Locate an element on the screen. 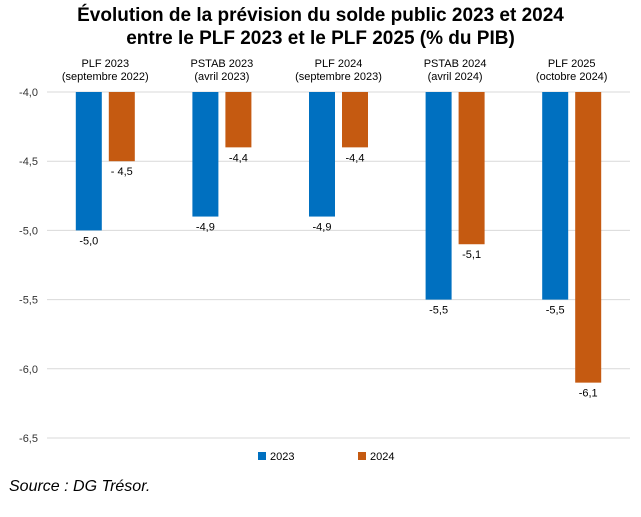 Image resolution: width=641 pixels, height=517 pixels. category-label: PSTAB 2023 is located at coordinates (222, 64).